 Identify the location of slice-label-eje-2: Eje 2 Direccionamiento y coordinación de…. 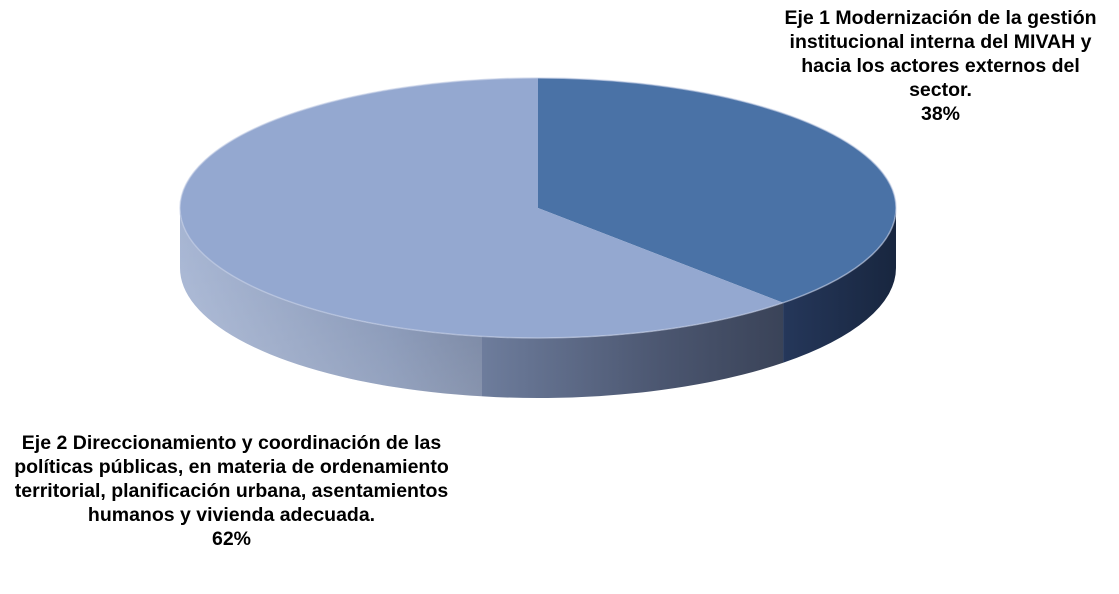
(231, 491).